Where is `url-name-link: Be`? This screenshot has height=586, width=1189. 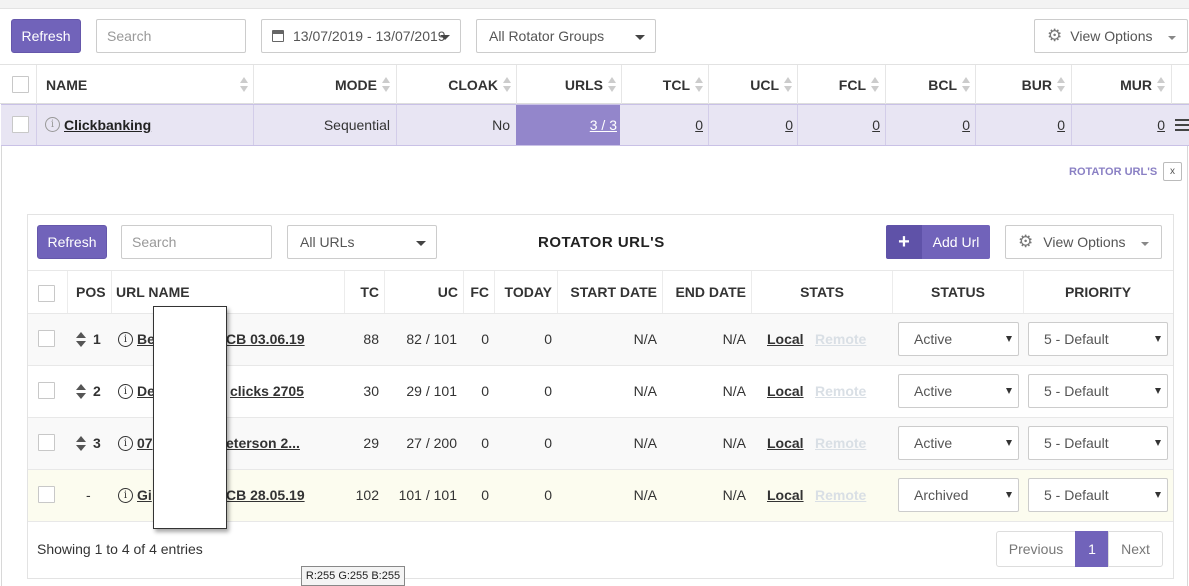 url-name-link: Be is located at coordinates (146, 339).